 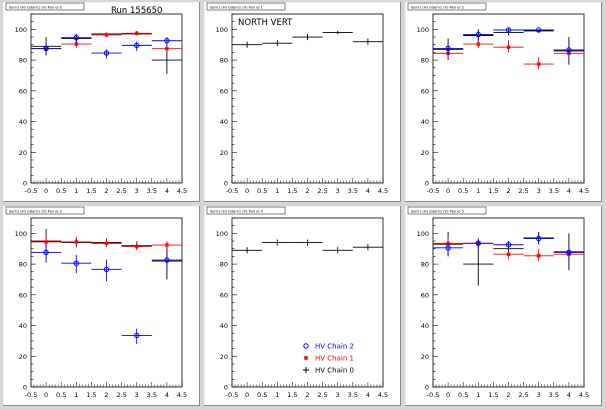 What do you see at coordinates (334, 347) in the screenshot?
I see `legend-label: HV Chain 2` at bounding box center [334, 347].